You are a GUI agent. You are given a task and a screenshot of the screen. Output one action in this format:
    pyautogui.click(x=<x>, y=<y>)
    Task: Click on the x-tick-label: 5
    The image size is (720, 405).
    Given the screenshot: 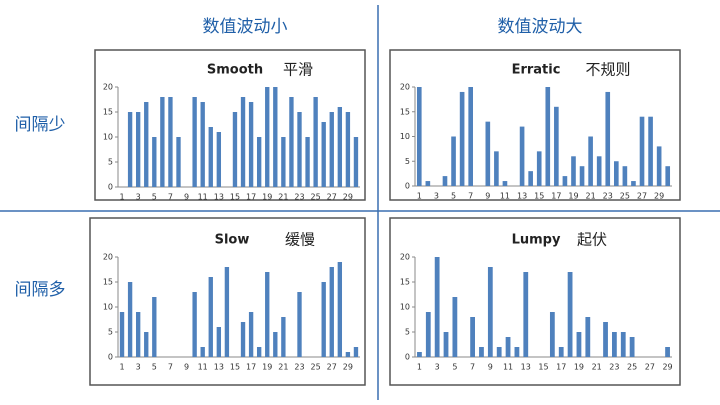 What is the action you would take?
    pyautogui.click(x=154, y=367)
    